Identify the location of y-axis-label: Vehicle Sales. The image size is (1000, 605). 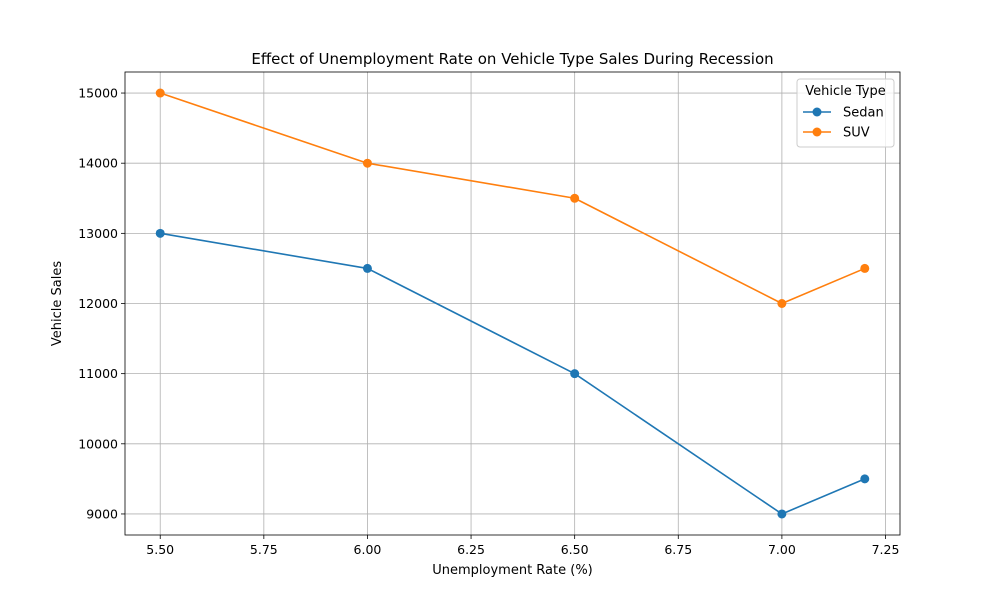
(57, 303).